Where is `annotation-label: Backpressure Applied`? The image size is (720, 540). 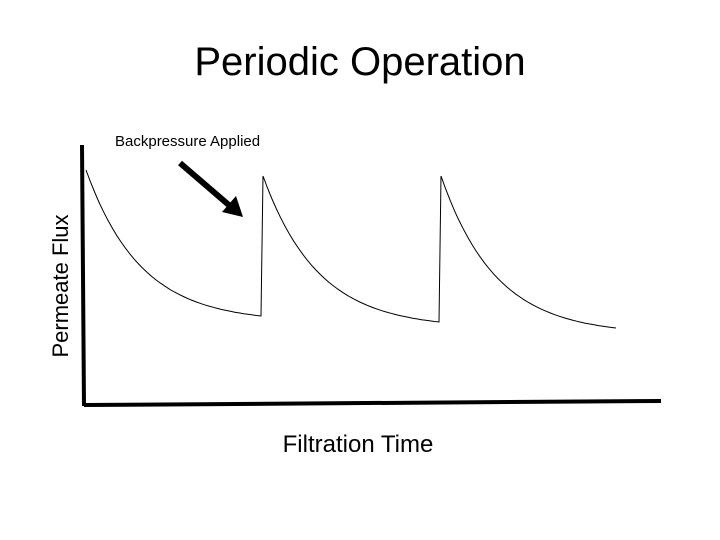
annotation-label: Backpressure Applied is located at coordinates (187, 141).